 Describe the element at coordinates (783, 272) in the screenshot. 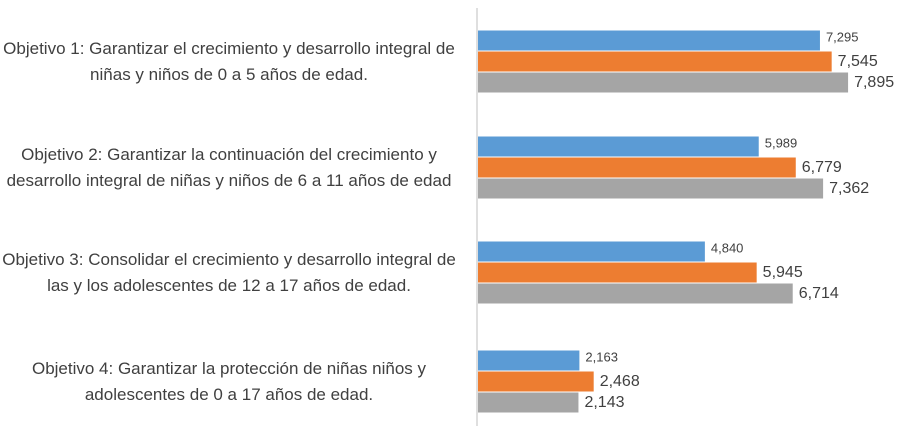

I see `data-label: 5,945` at that location.